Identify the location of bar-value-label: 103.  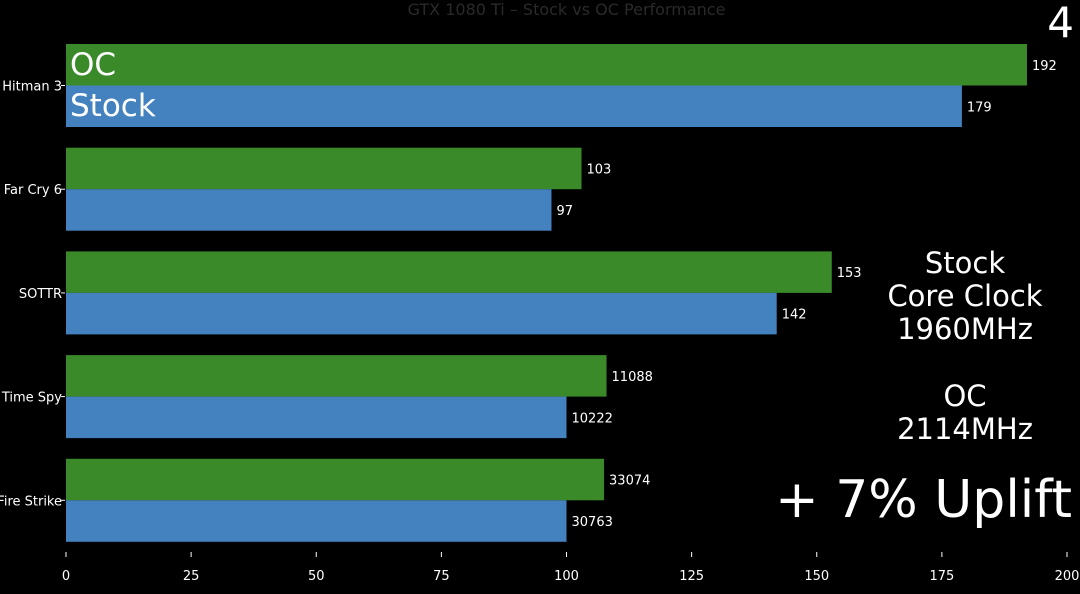
(599, 169).